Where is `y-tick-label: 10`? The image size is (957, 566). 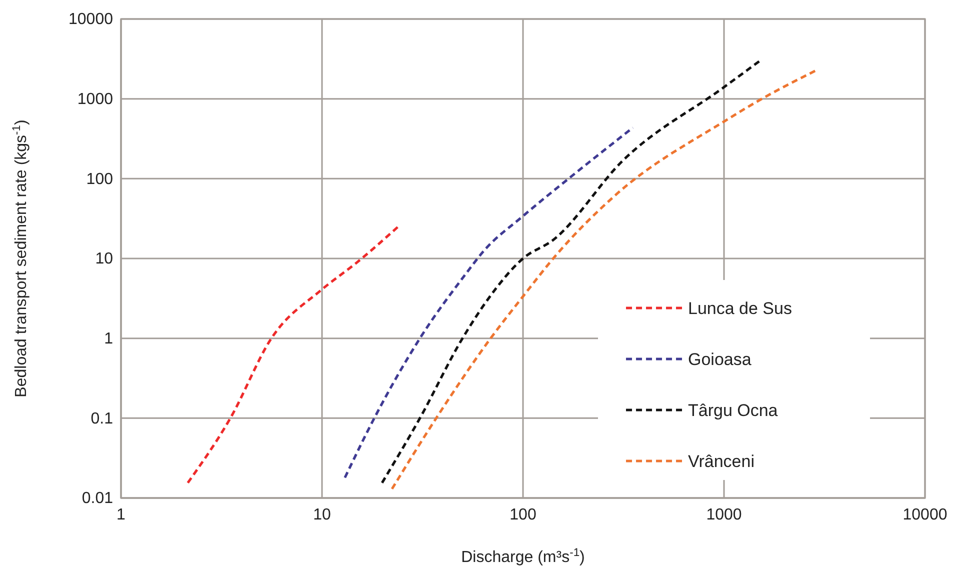
y-tick-label: 10 is located at coordinates (104, 259).